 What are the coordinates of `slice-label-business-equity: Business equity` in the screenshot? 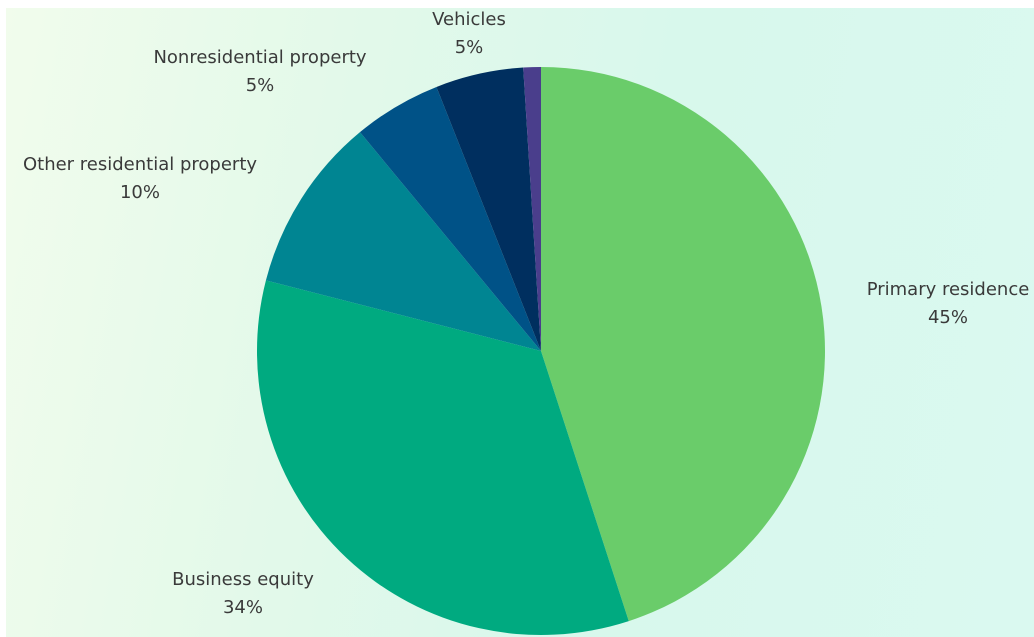 It's located at (243, 579).